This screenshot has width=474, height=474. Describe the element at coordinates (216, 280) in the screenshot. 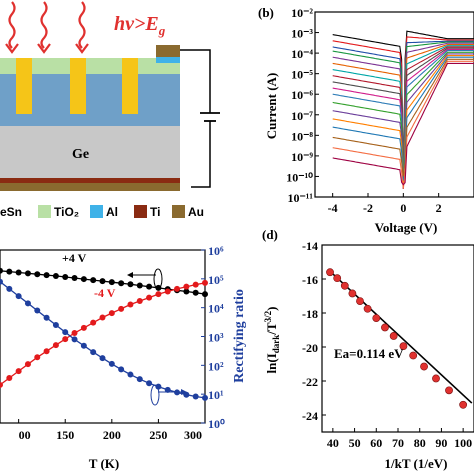

I see `c-ytick-label: 10⁵` at that location.